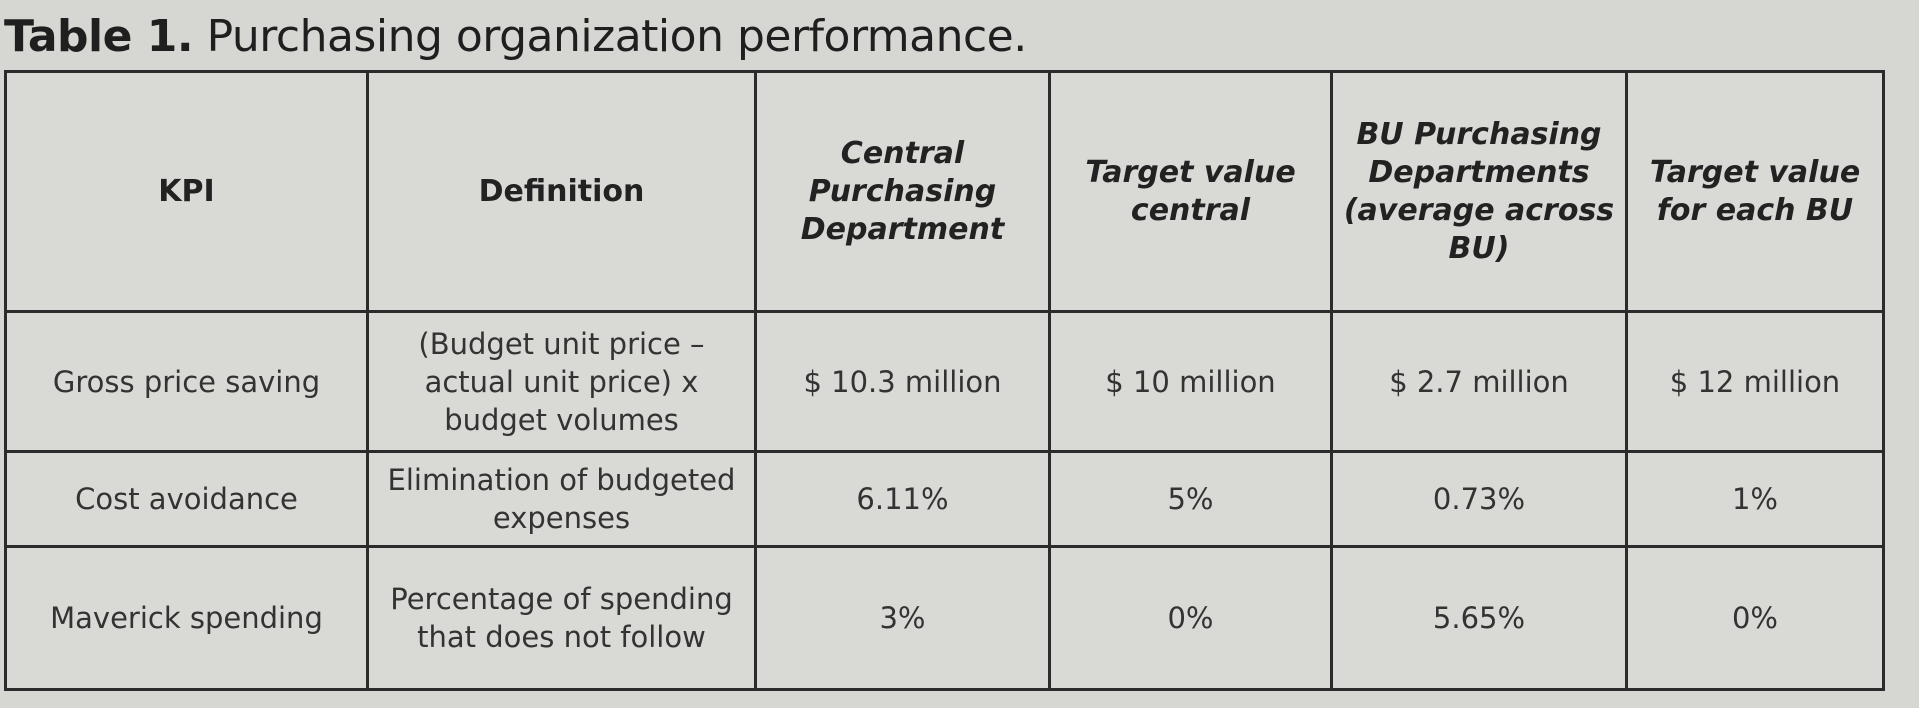 Image resolution: width=1919 pixels, height=708 pixels. Describe the element at coordinates (186, 381) in the screenshot. I see `cell-kpi: Gross price saving` at that location.